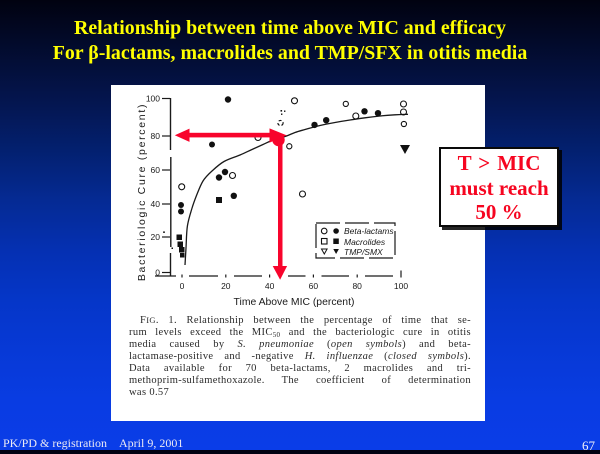 This screenshot has width=600, height=454. Describe the element at coordinates (142, 192) in the screenshot. I see `svg-text: Bacteriologic Cure (percent)` at that location.